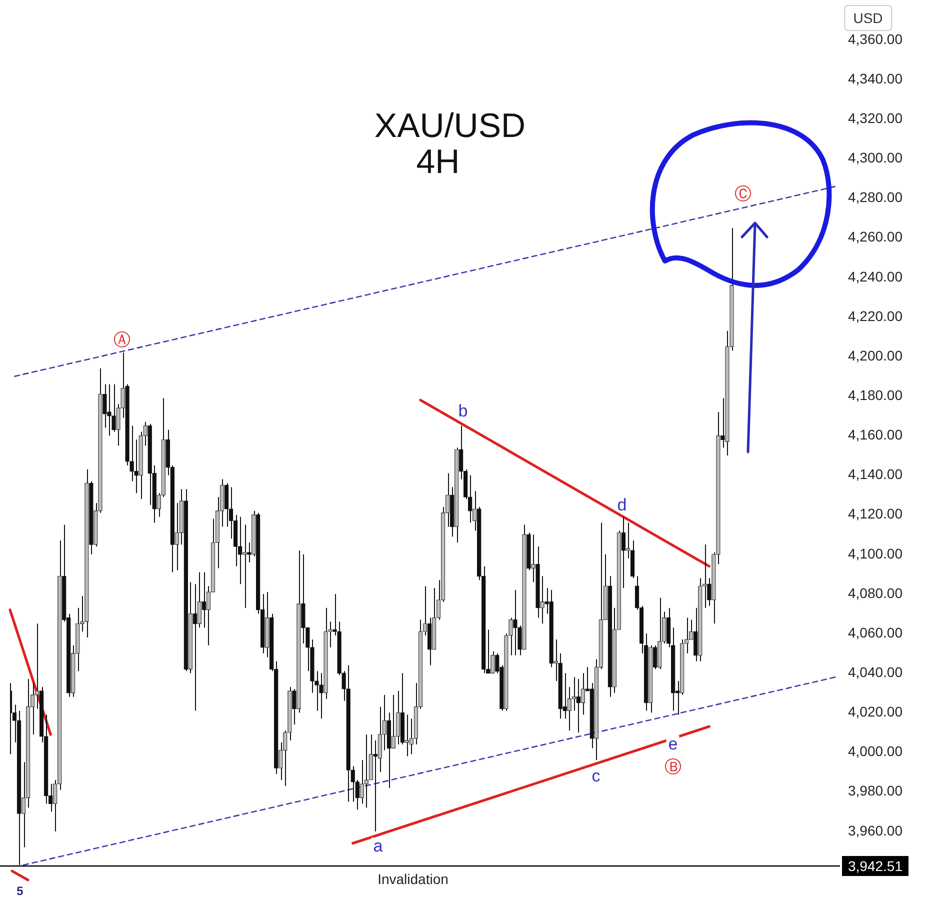 The width and height of the screenshot is (933, 900). Describe the element at coordinates (450, 126) in the screenshot. I see `text: XAU/USD` at that location.